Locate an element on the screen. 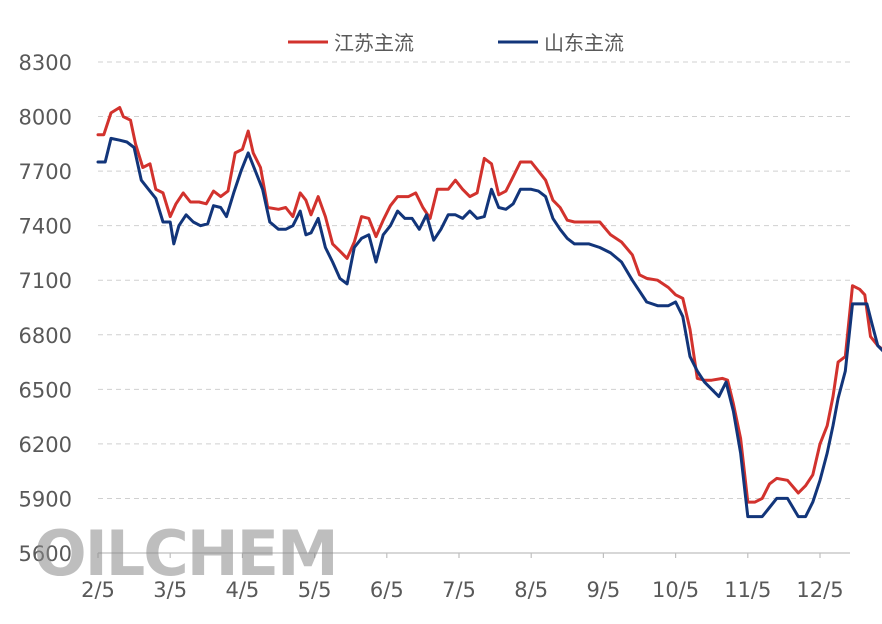  x-tick-label: 10/5 is located at coordinates (675, 590).